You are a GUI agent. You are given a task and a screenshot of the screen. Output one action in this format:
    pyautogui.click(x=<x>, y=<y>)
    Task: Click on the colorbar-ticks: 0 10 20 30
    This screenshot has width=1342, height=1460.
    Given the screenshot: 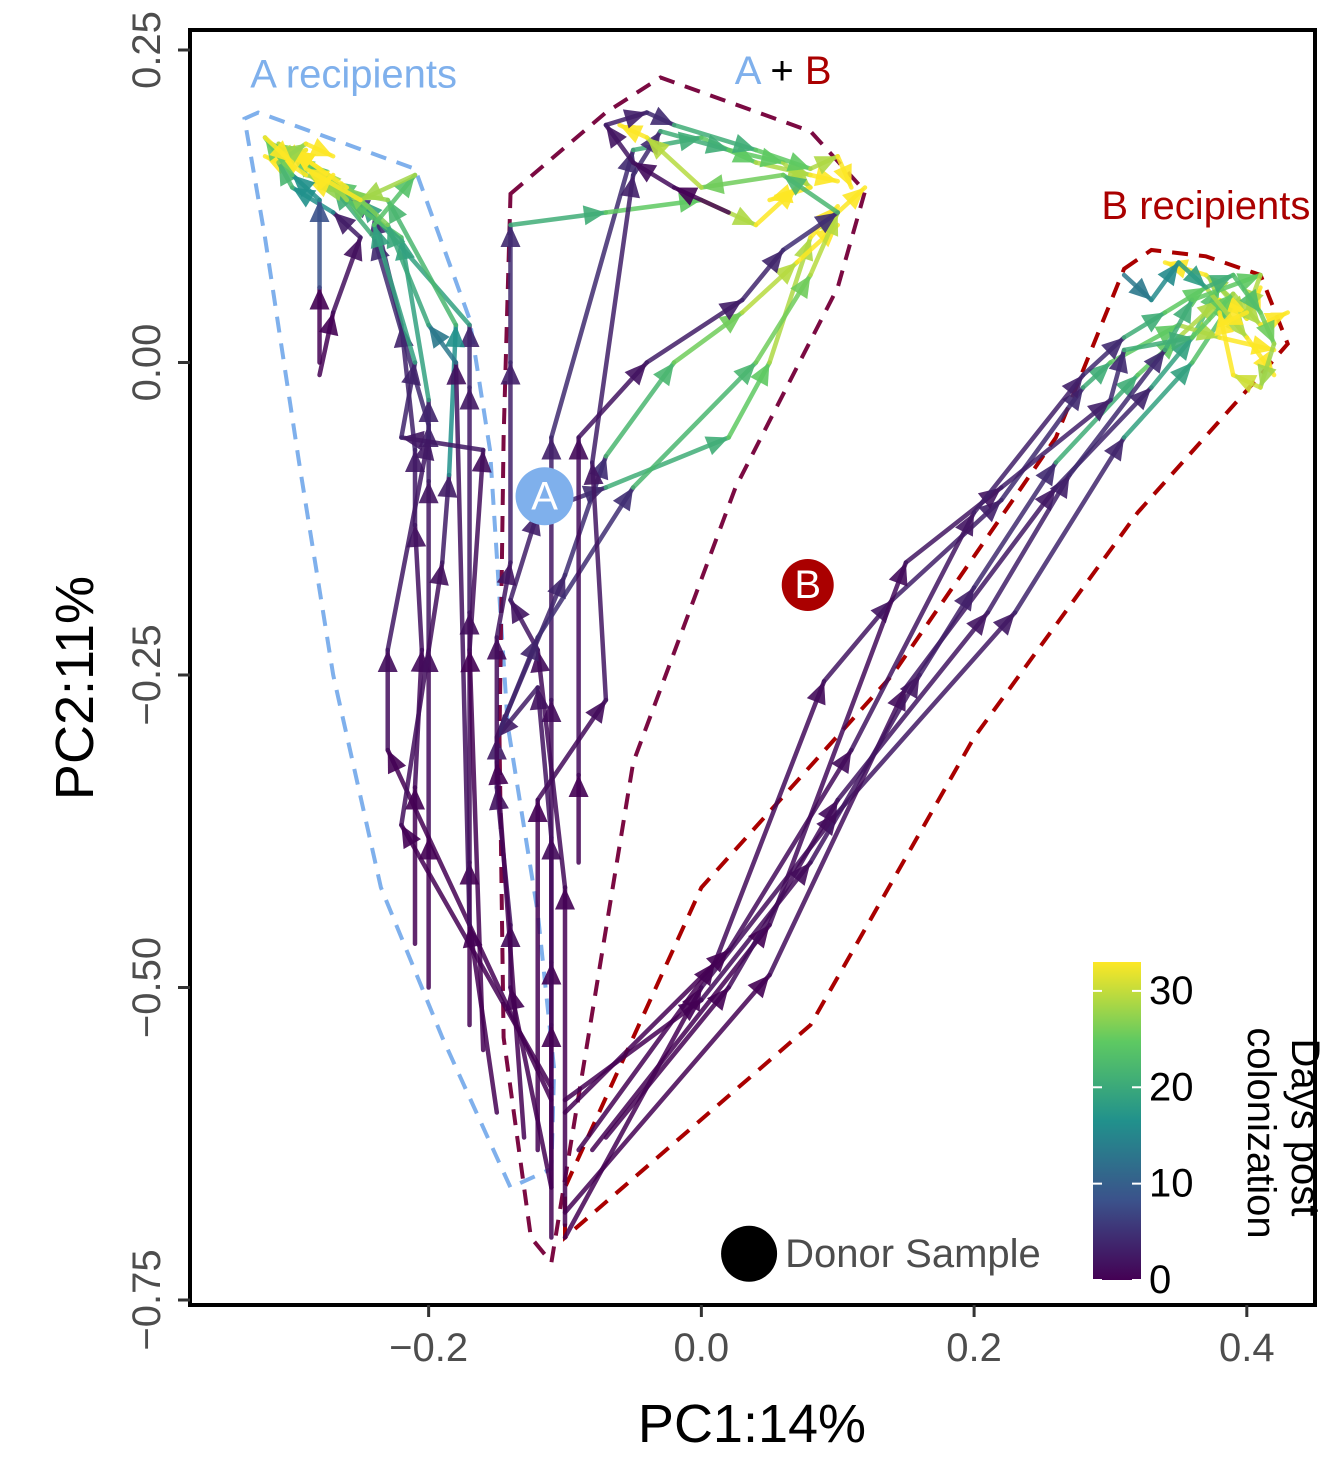 What is the action you would take?
    pyautogui.click(x=1143, y=1135)
    